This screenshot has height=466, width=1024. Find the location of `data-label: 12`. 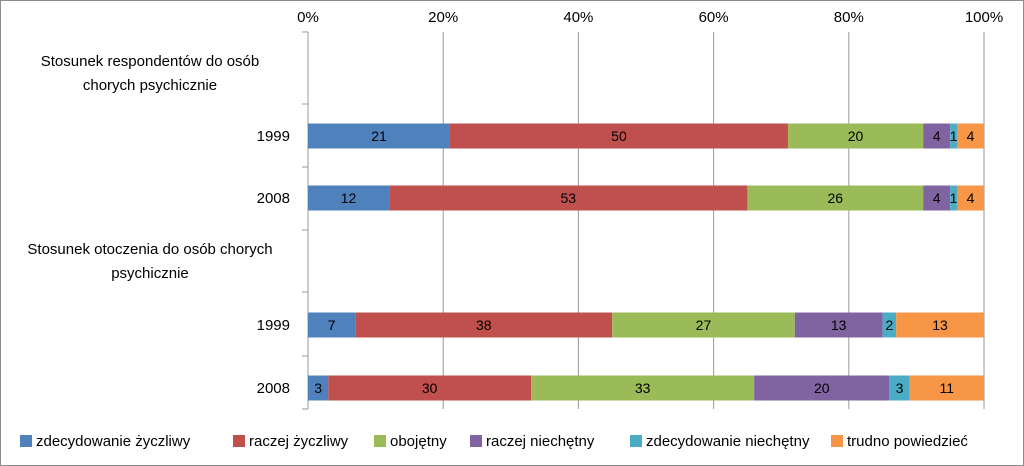

data-label: 12 is located at coordinates (349, 198).